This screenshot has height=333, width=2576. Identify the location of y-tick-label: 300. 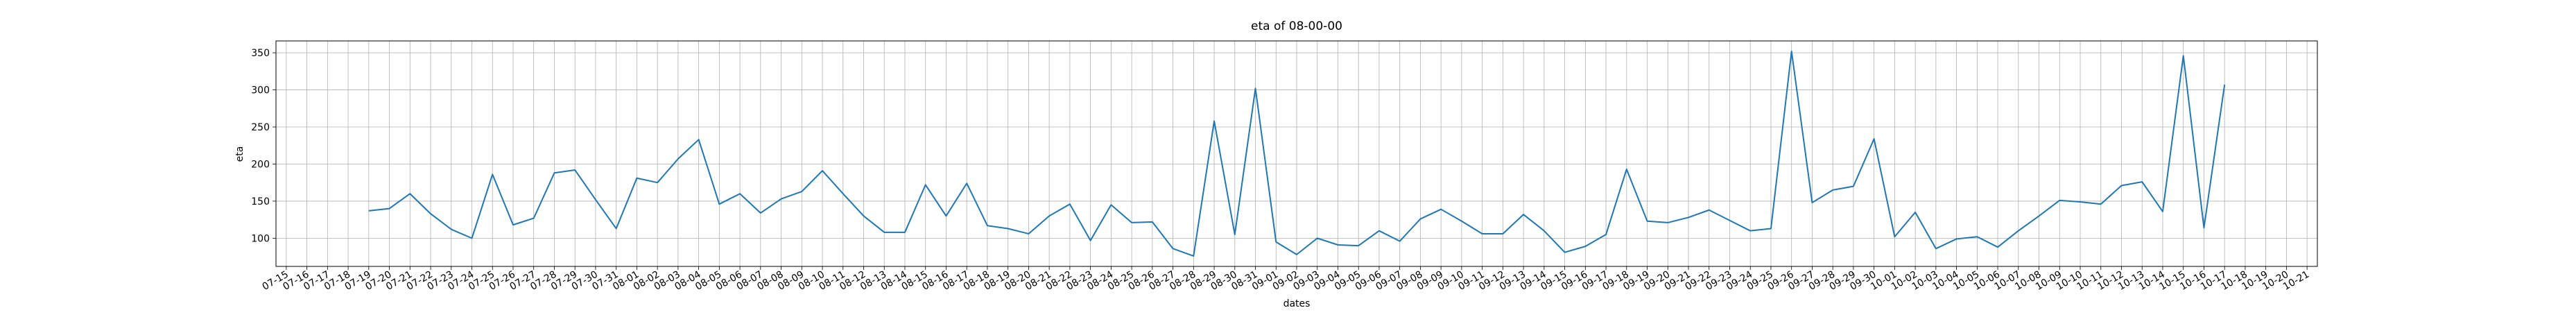
(260, 90).